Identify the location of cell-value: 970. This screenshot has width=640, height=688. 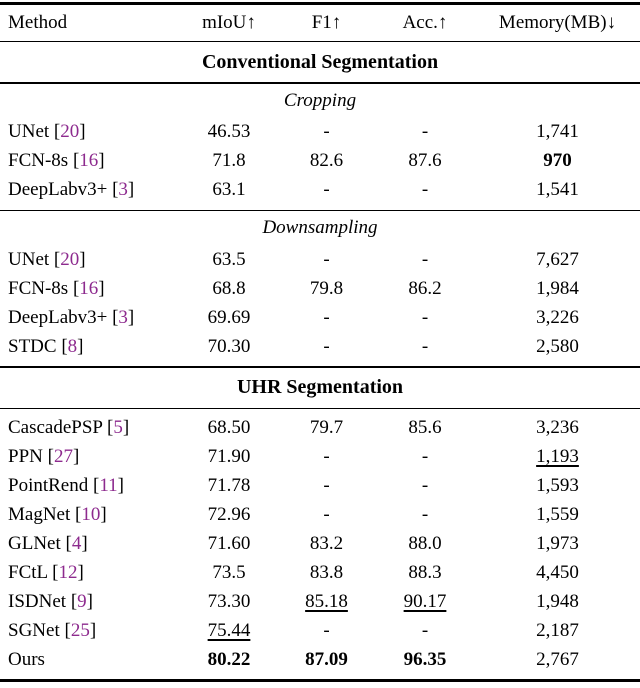
(557, 160).